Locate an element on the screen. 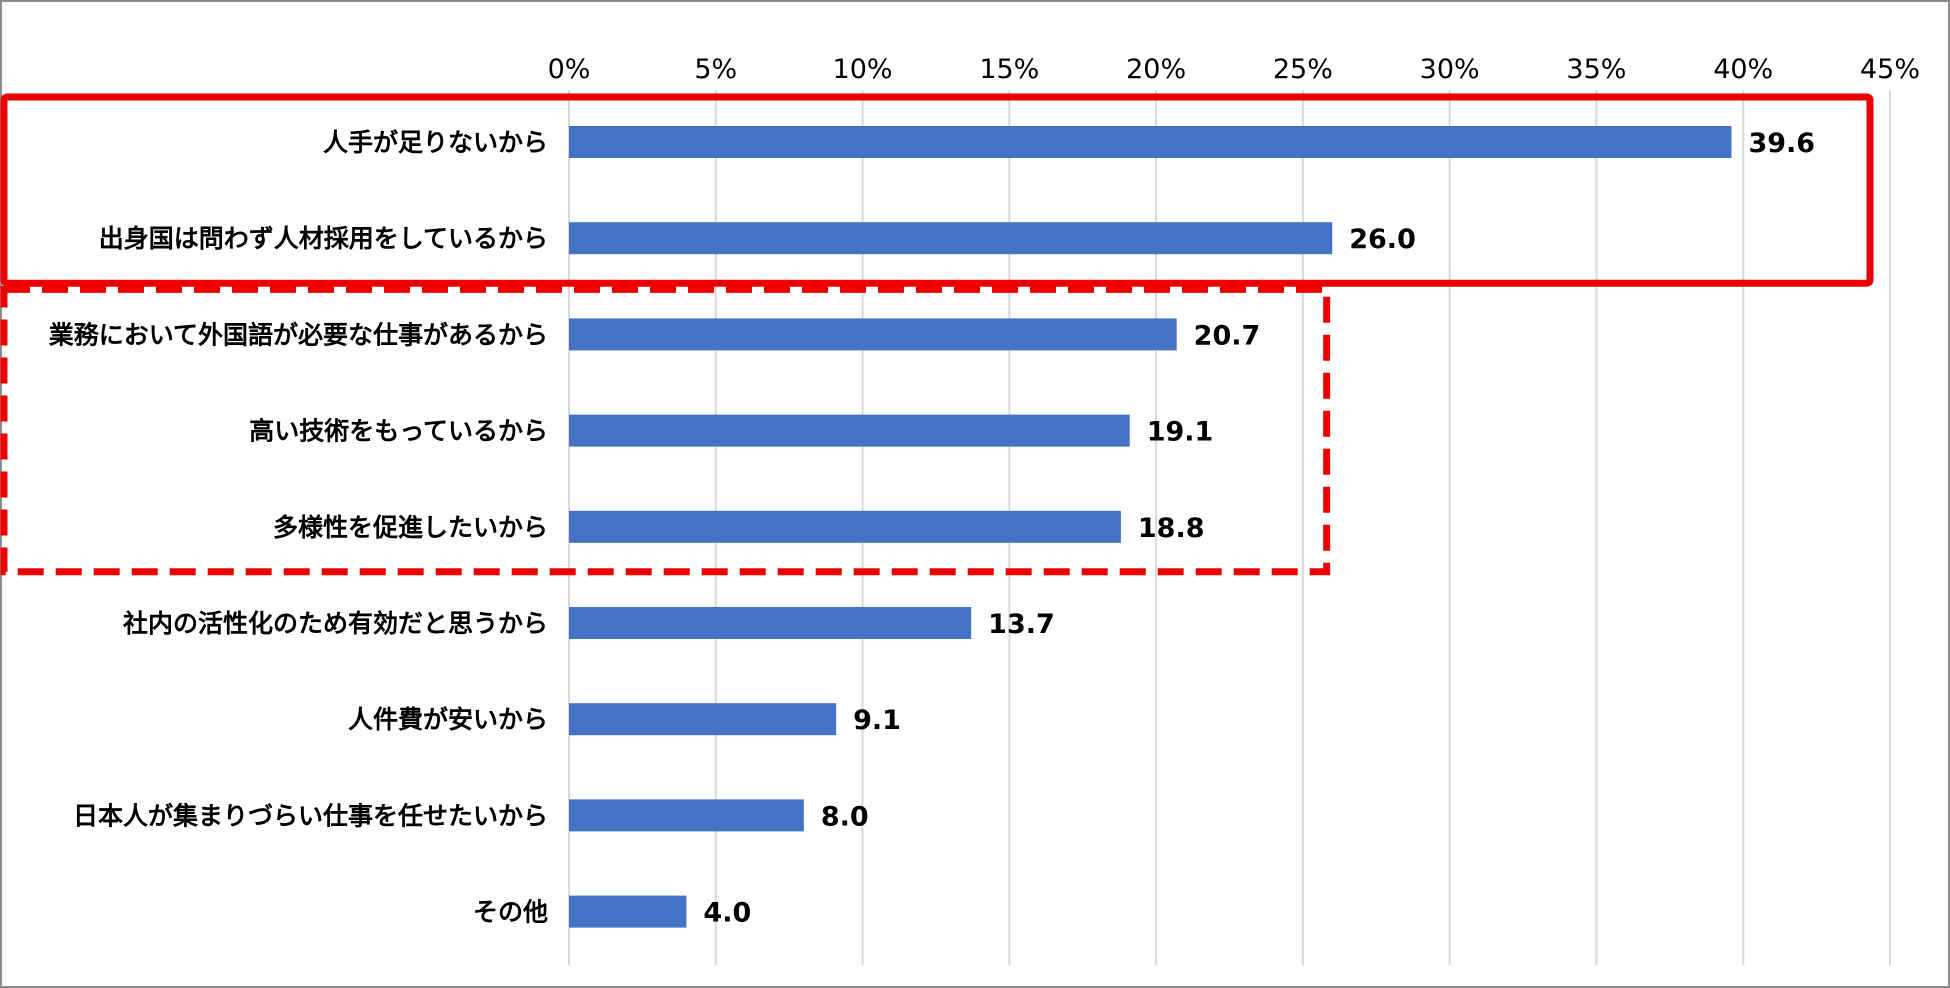 The width and height of the screenshot is (1950, 988). category-label: 出身国は問わず人材採用をしているから is located at coordinates (323, 238).